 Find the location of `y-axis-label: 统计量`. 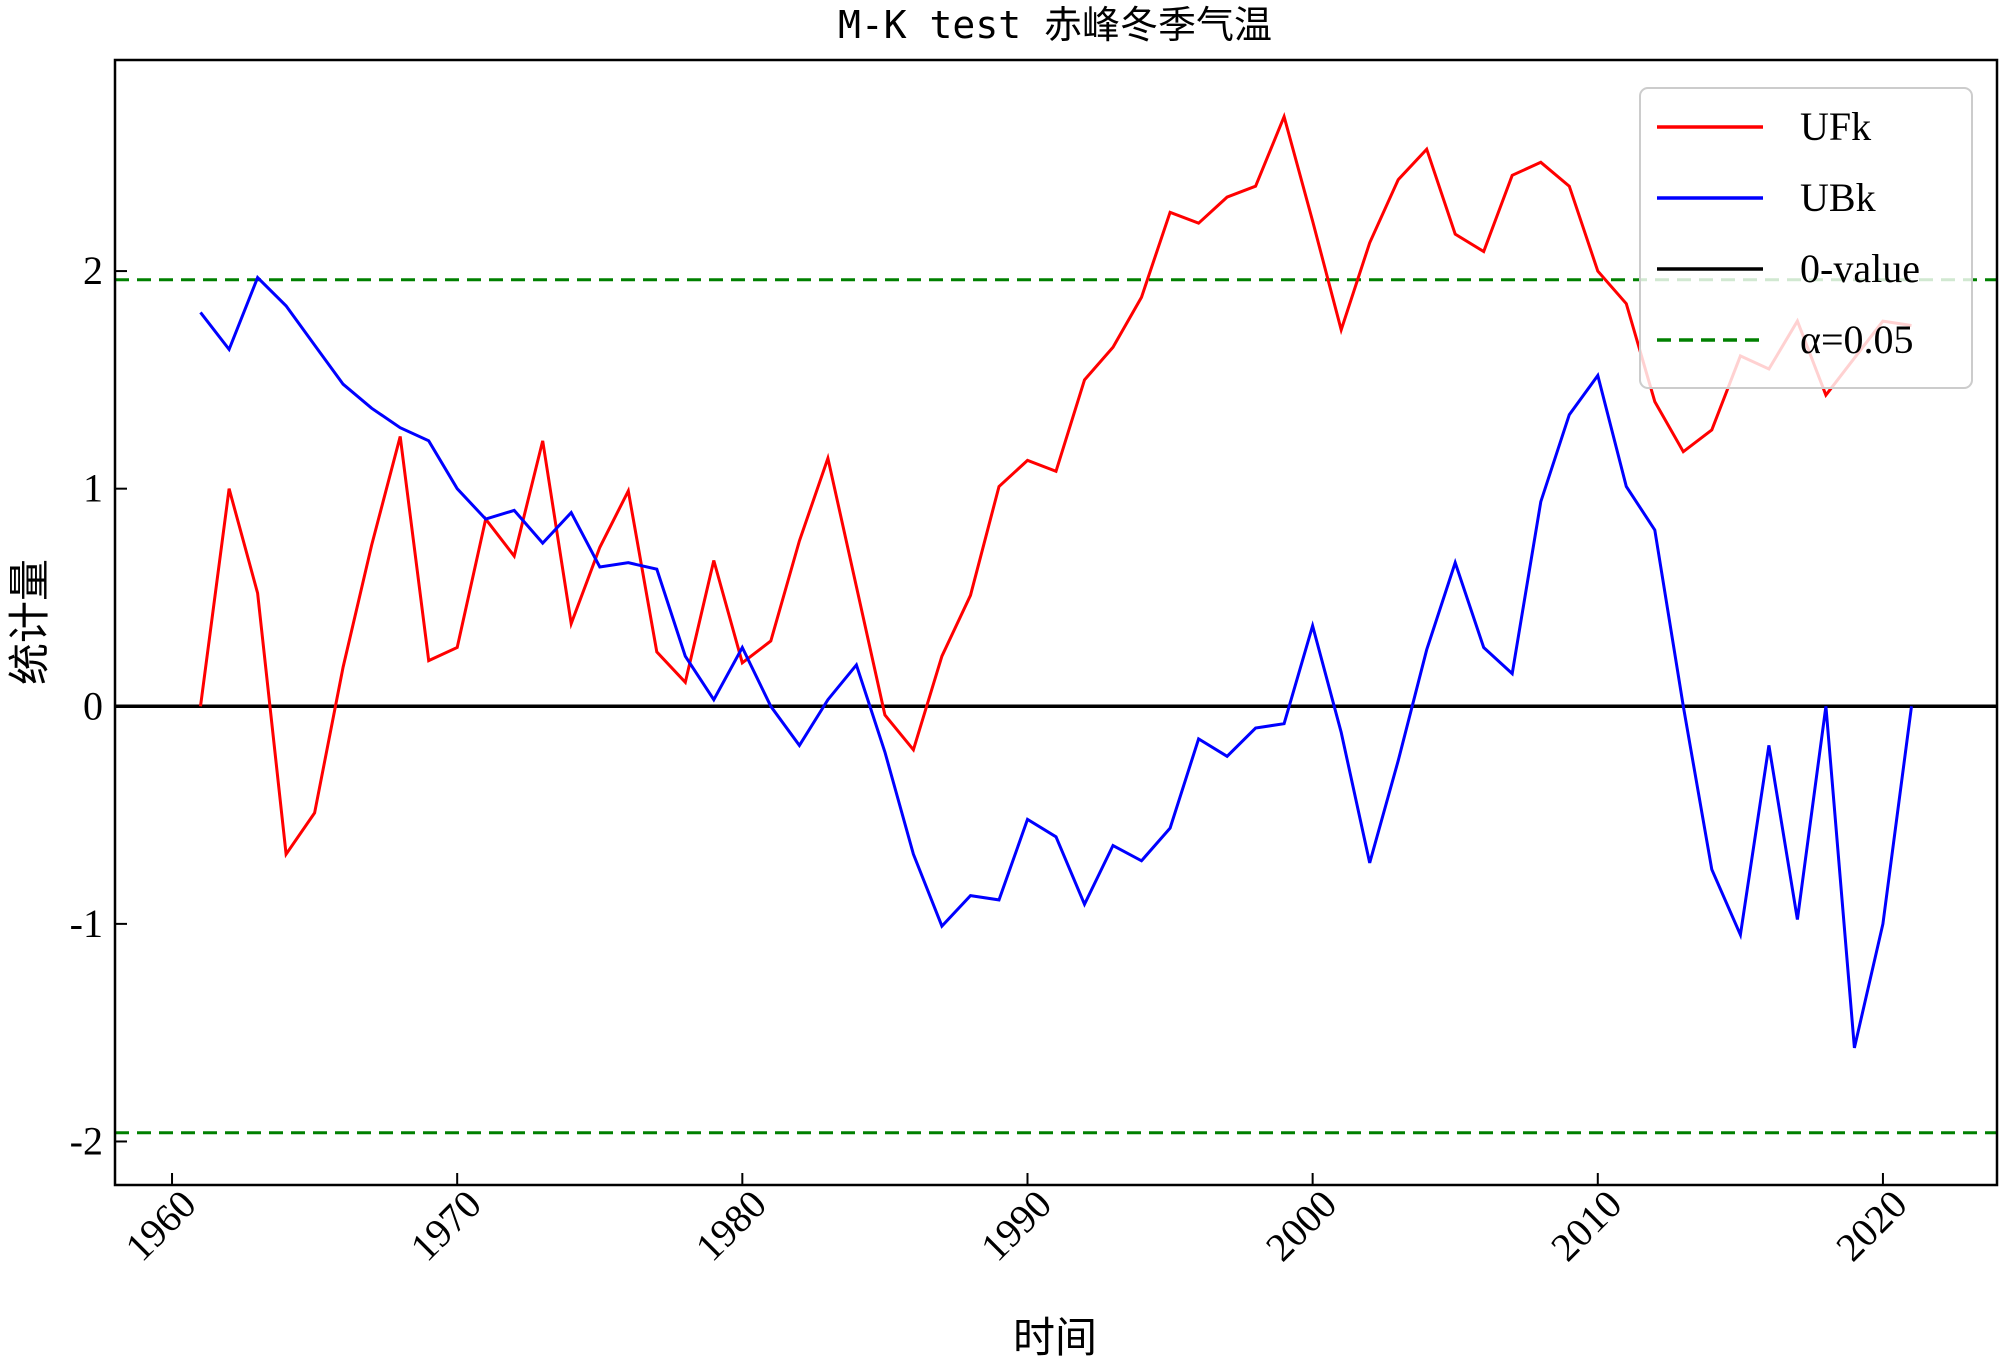

y-axis-label: 统计量 is located at coordinates (29, 622).